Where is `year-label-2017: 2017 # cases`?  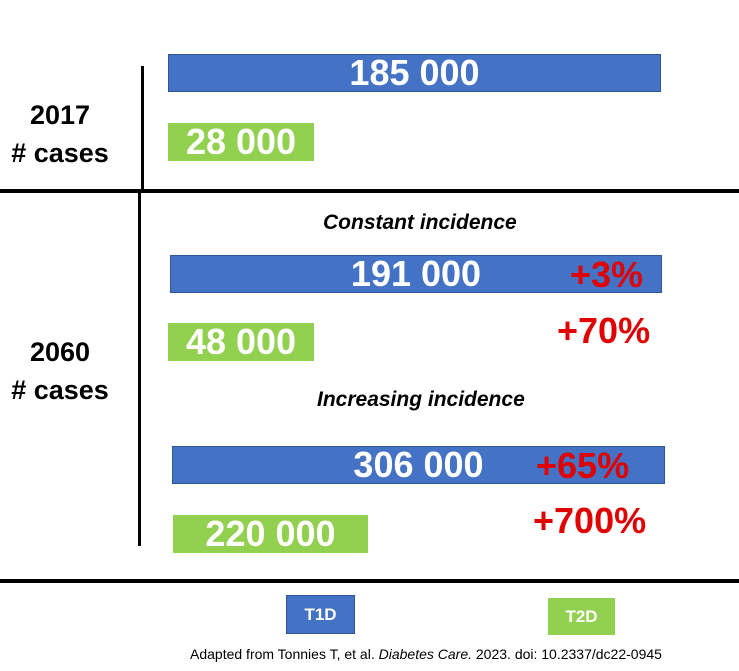 year-label-2017: 2017 # cases is located at coordinates (60, 134).